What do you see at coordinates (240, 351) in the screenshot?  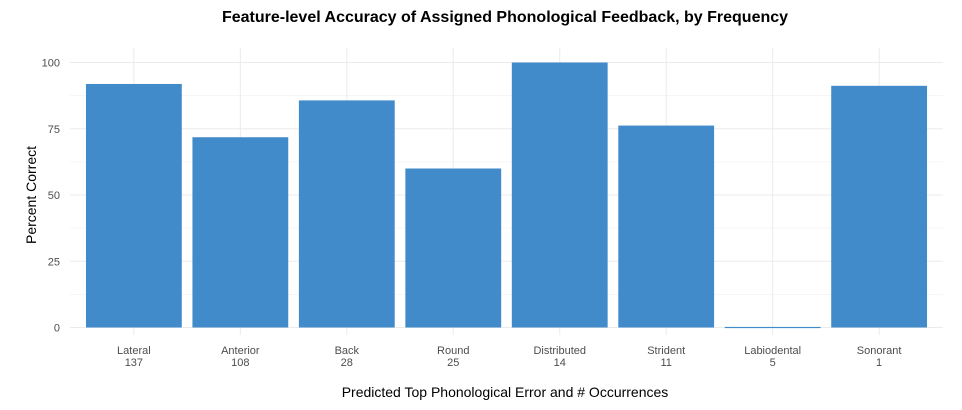 I see `x-tick-label-name: Anterior` at bounding box center [240, 351].